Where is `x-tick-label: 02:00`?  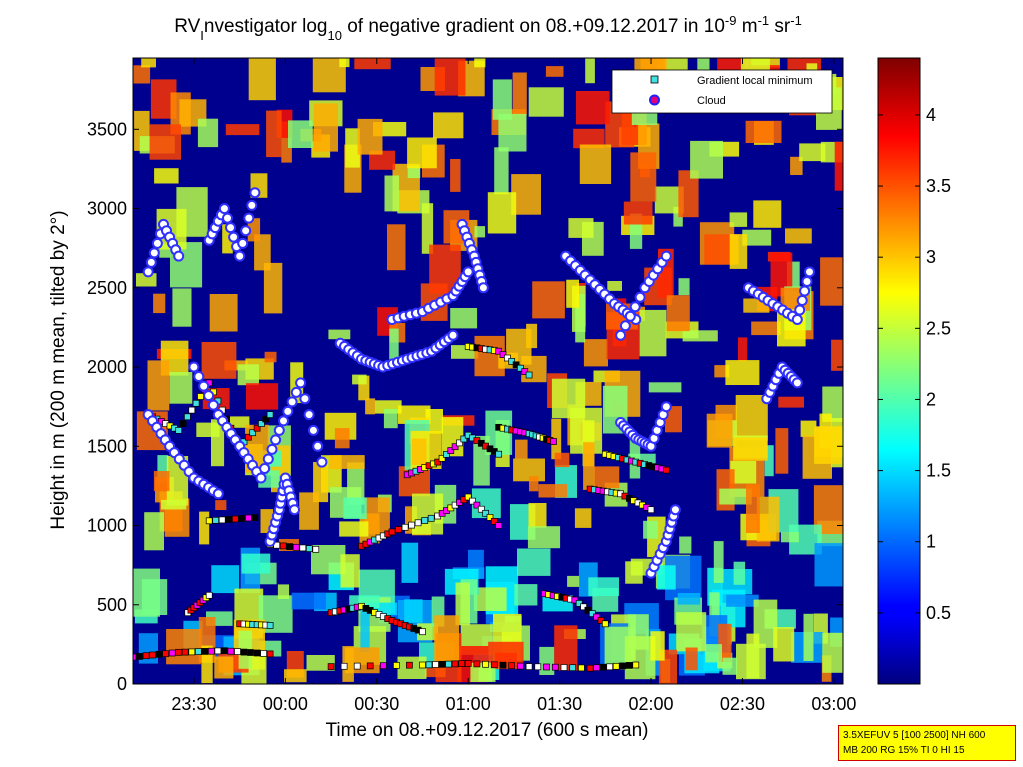 x-tick-label: 02:00 is located at coordinates (651, 704).